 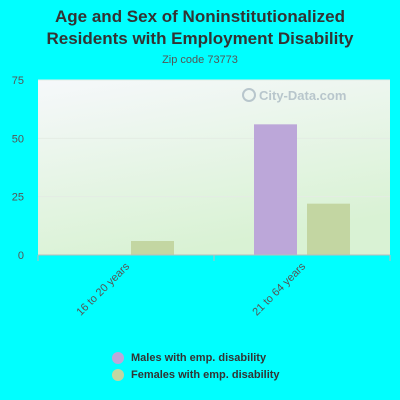 What do you see at coordinates (249, 95) in the screenshot?
I see `watermark-logo-icon` at bounding box center [249, 95].